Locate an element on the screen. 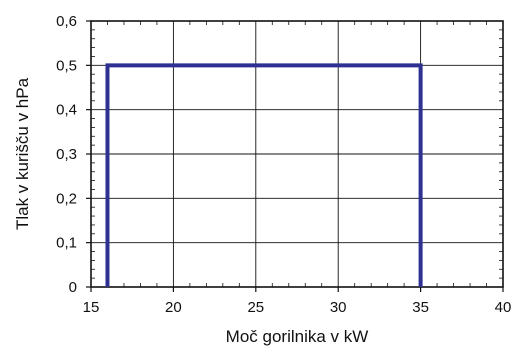 This screenshot has height=352, width=520. y-tick-label: 0,6 is located at coordinates (66, 21).